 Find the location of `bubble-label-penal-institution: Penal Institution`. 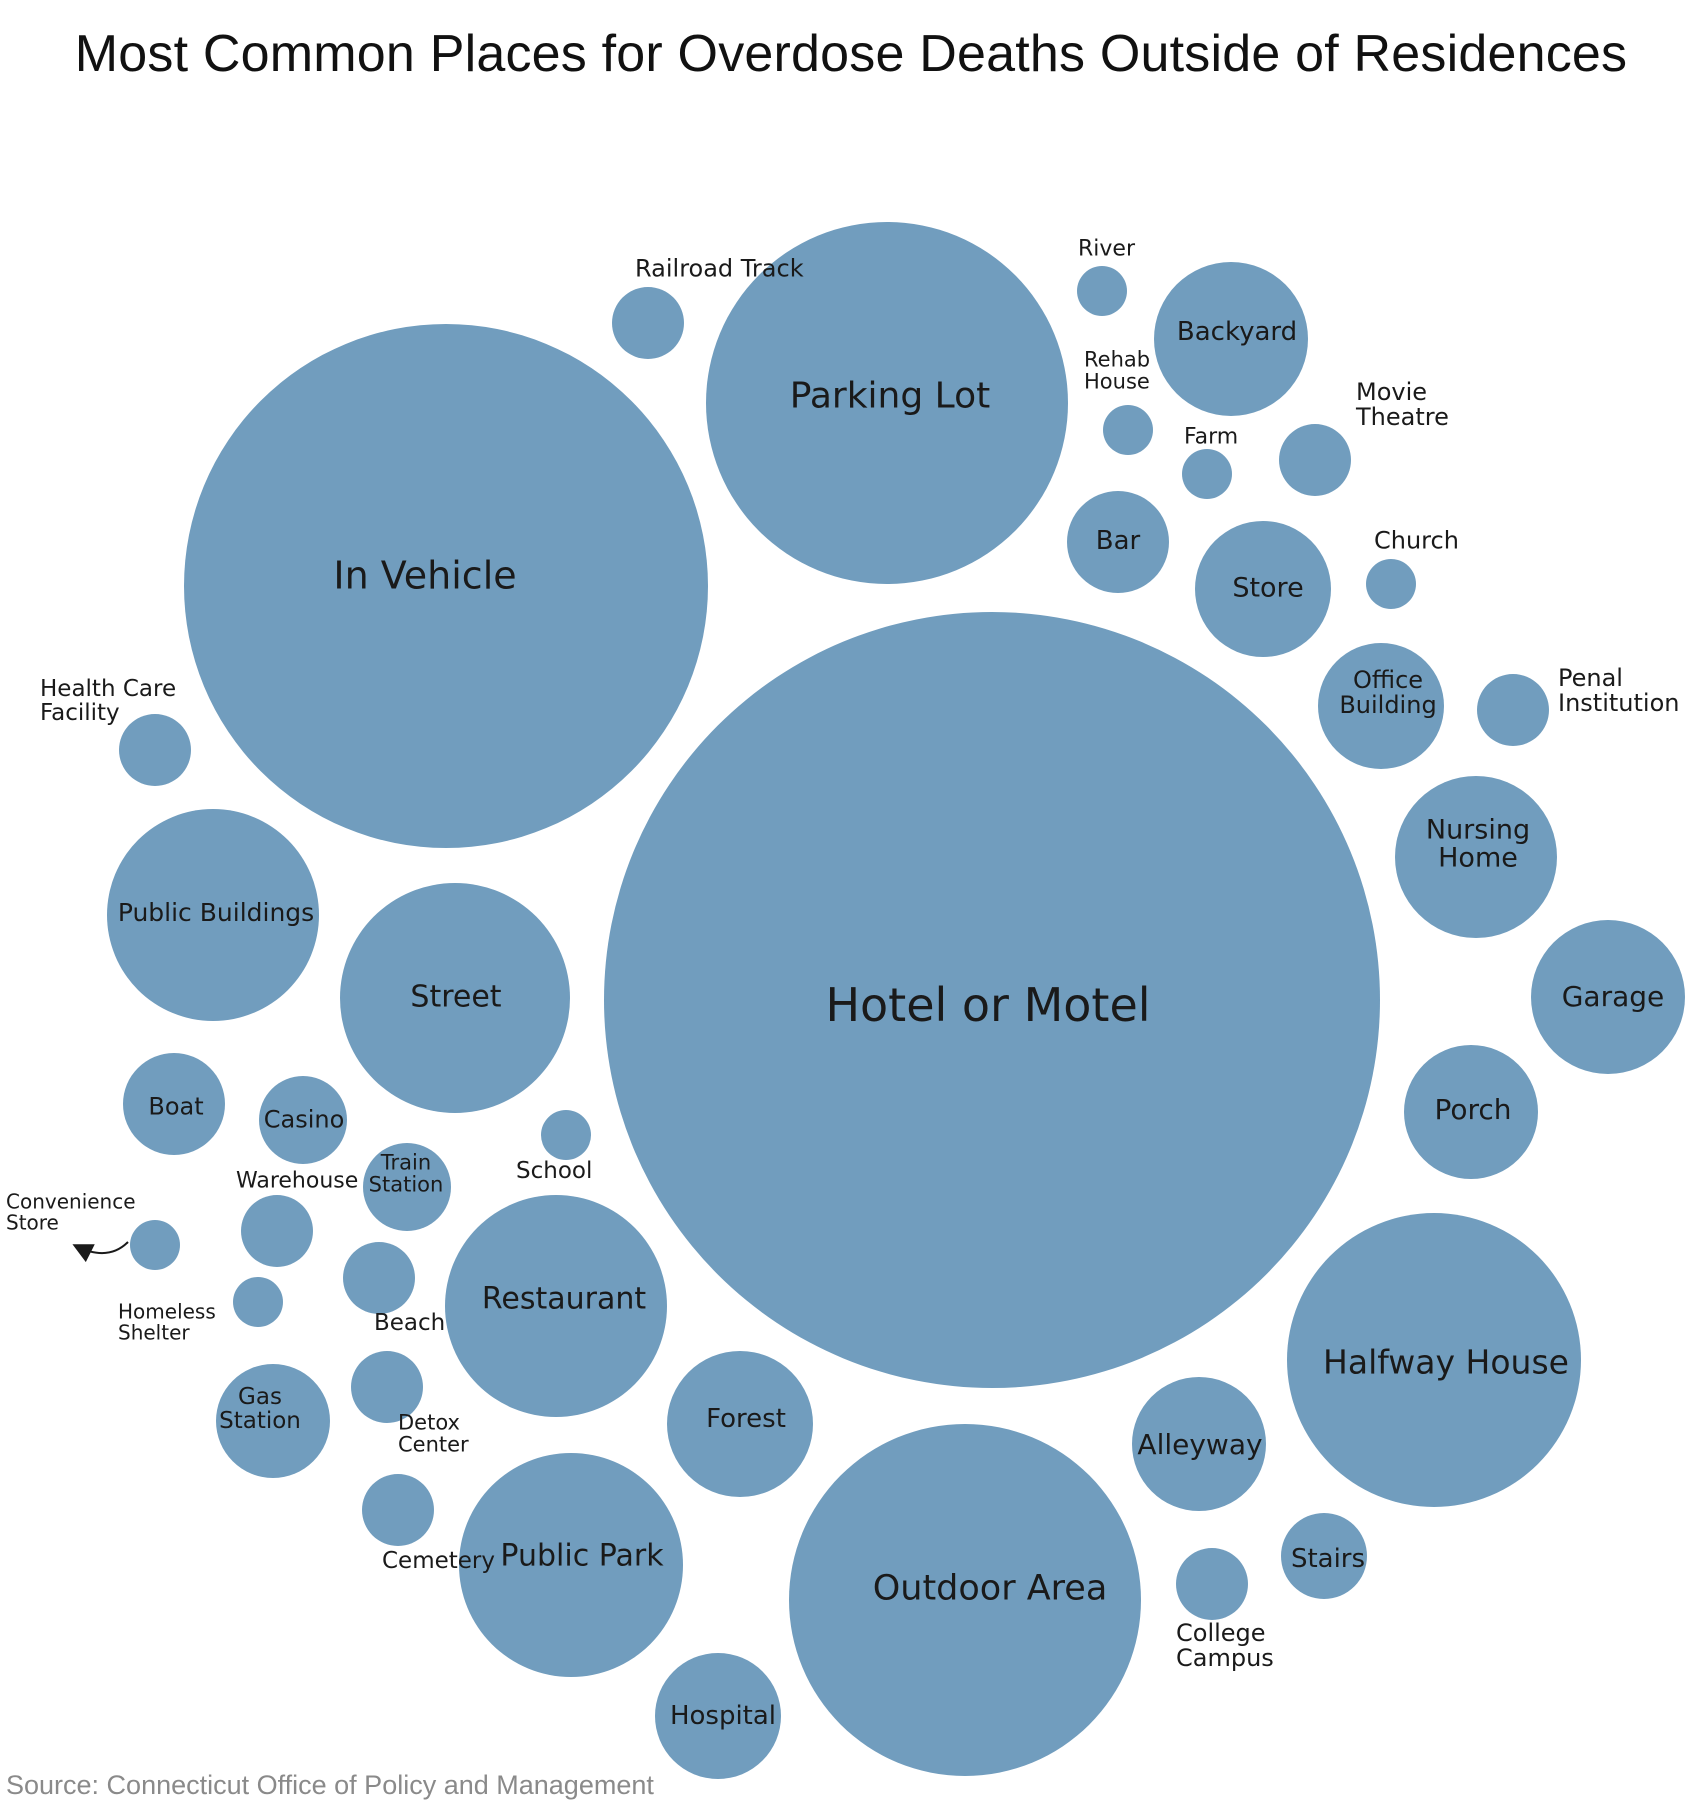

bubble-label-penal-institution: Penal Institution is located at coordinates (1618, 690).